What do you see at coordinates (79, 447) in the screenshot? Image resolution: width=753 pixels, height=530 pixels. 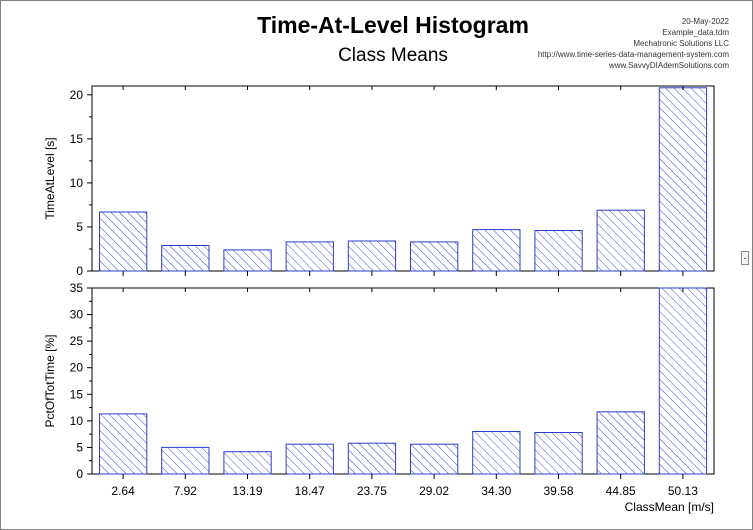 I see `y-tick-label-bottom-1: 5` at bounding box center [79, 447].